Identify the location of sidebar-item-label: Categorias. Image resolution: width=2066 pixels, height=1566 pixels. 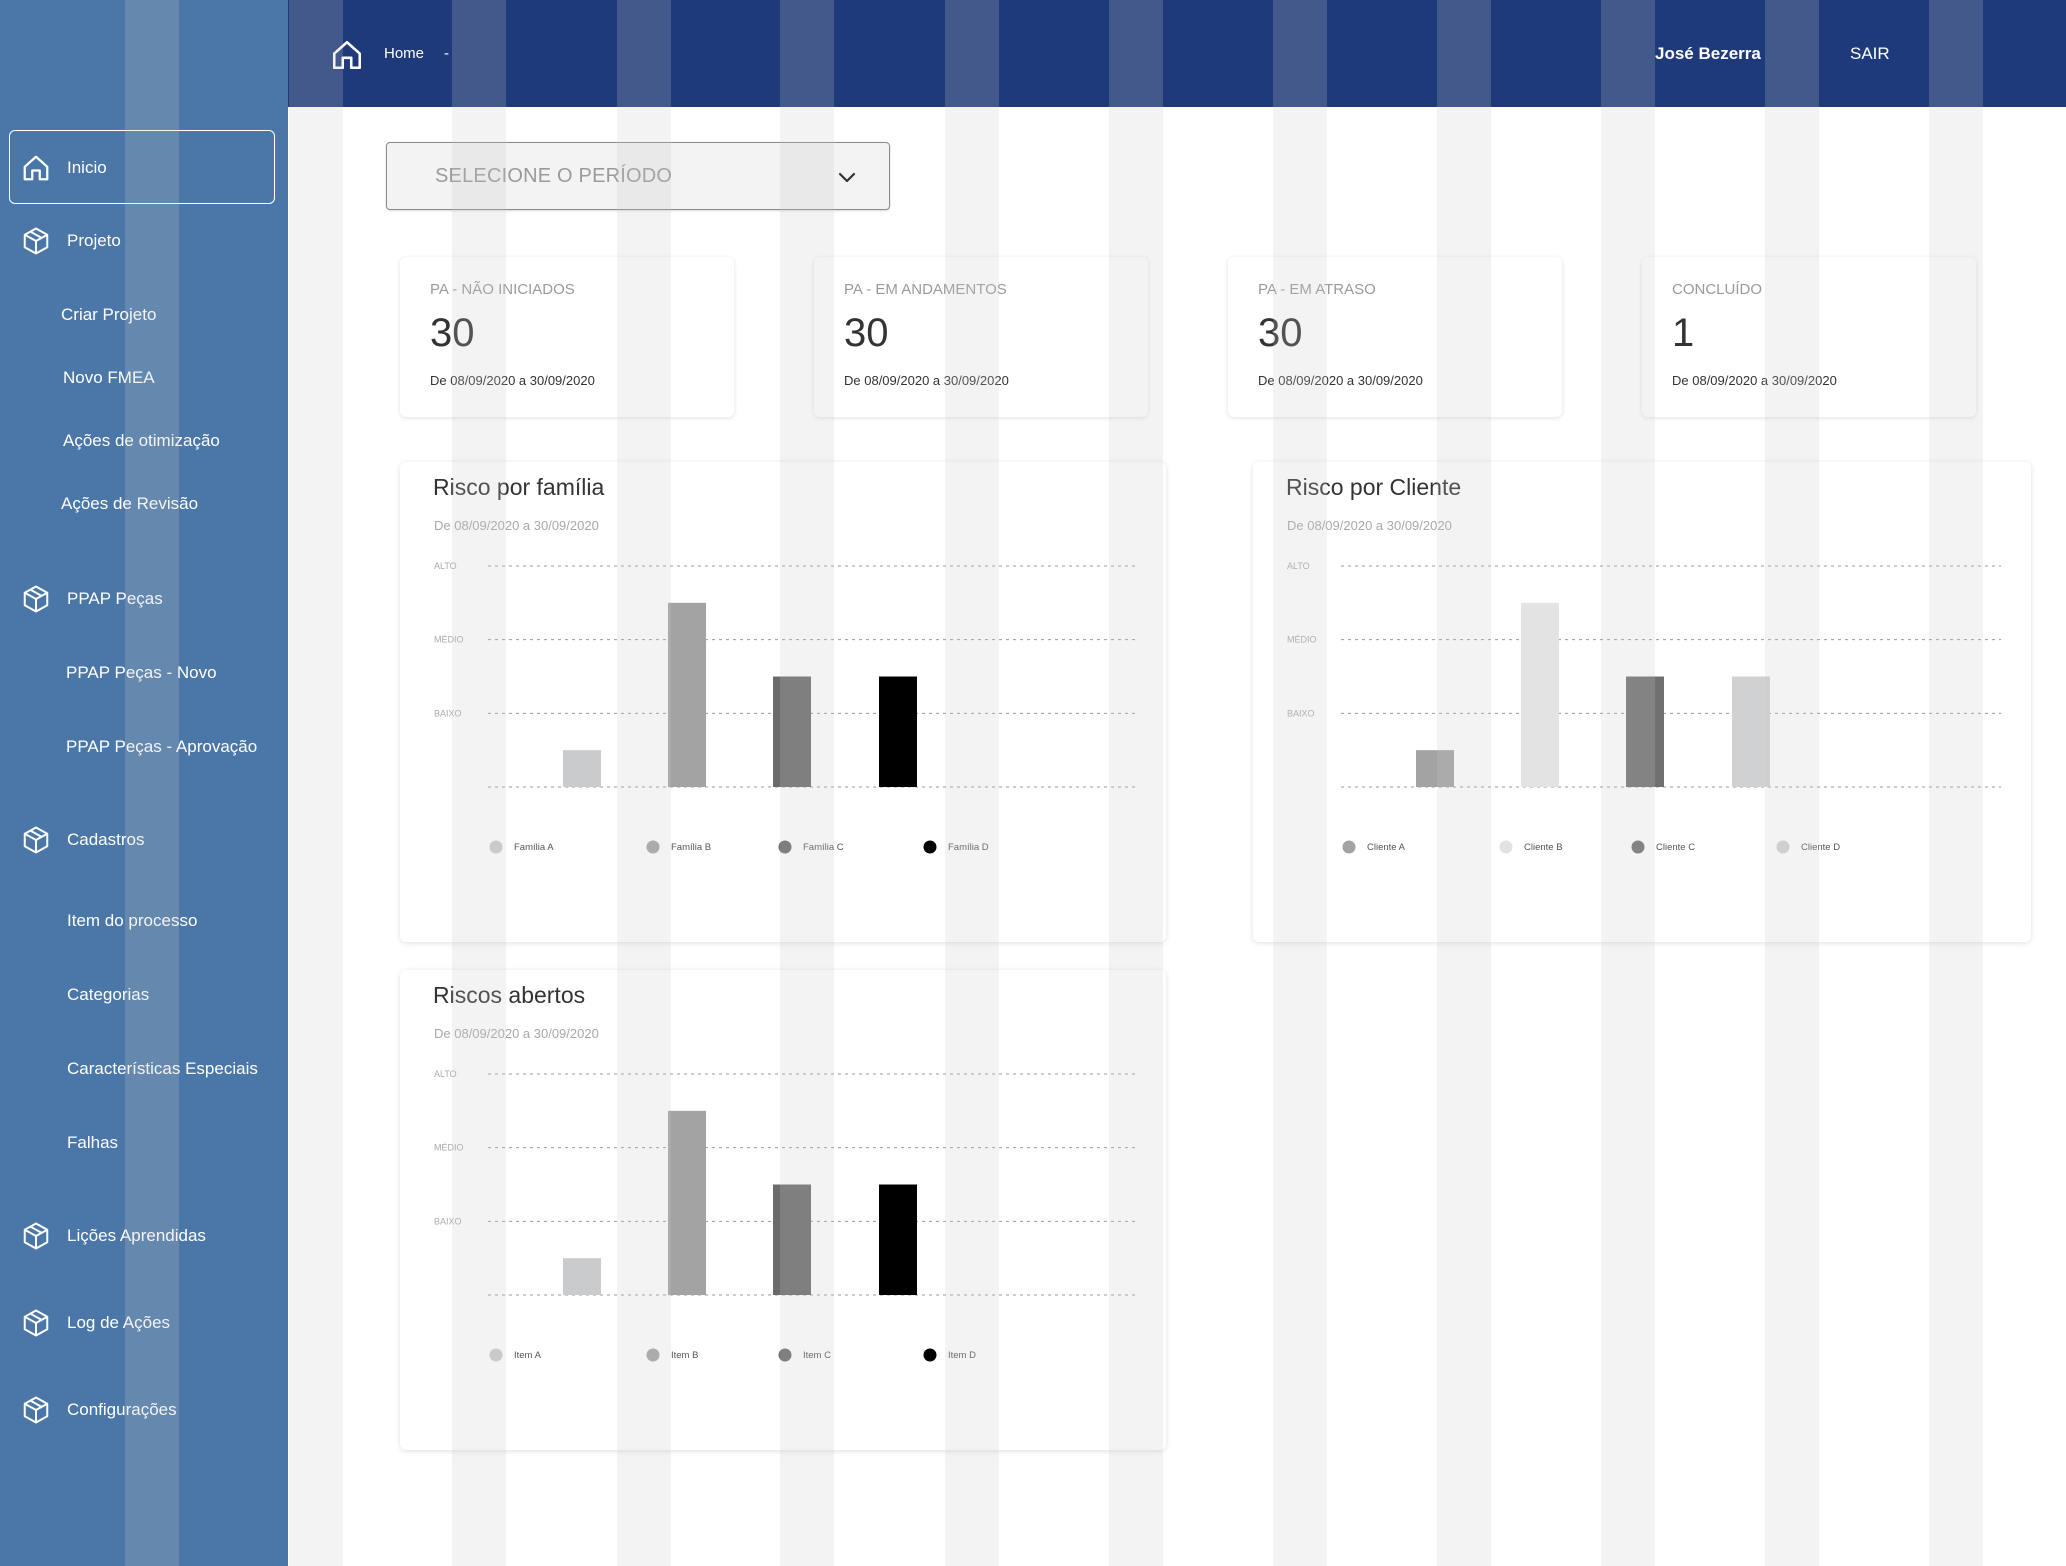
(108, 994).